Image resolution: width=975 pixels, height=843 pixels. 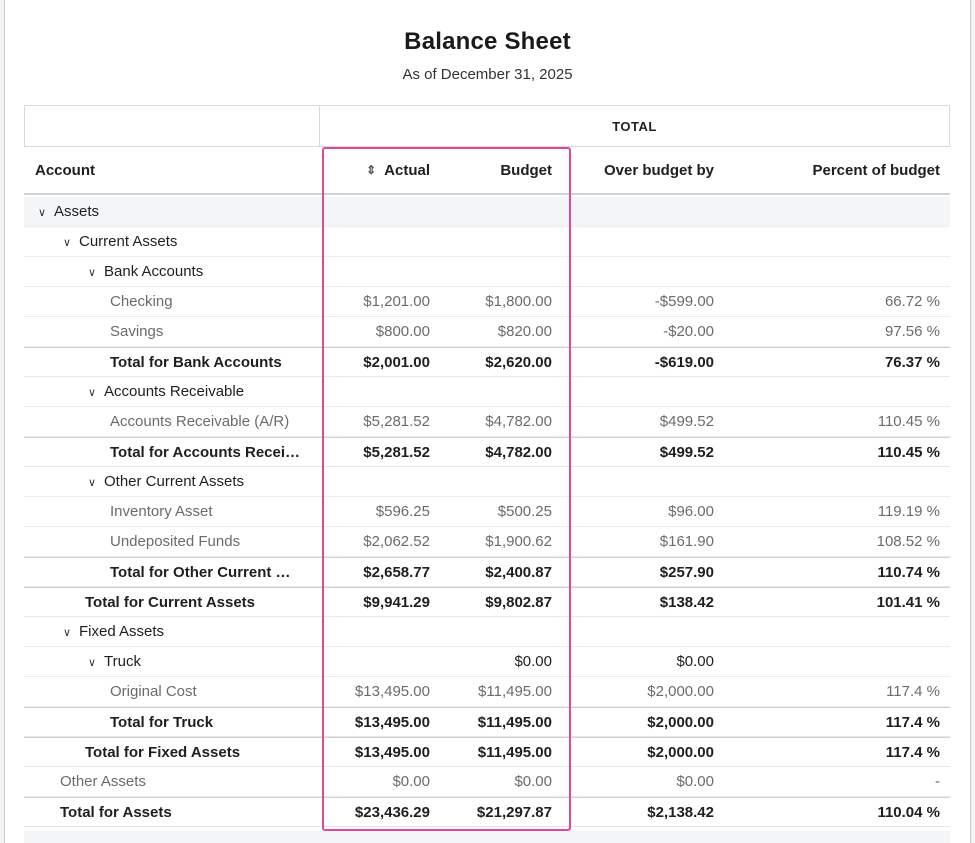 I want to click on row-label-text: Savings, so click(x=137, y=331).